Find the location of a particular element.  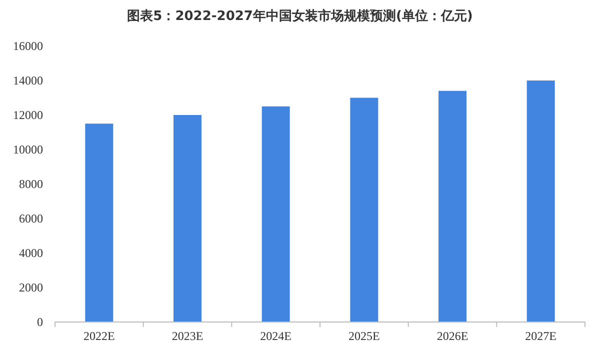

y-tick-label: 8000 is located at coordinates (31, 184).